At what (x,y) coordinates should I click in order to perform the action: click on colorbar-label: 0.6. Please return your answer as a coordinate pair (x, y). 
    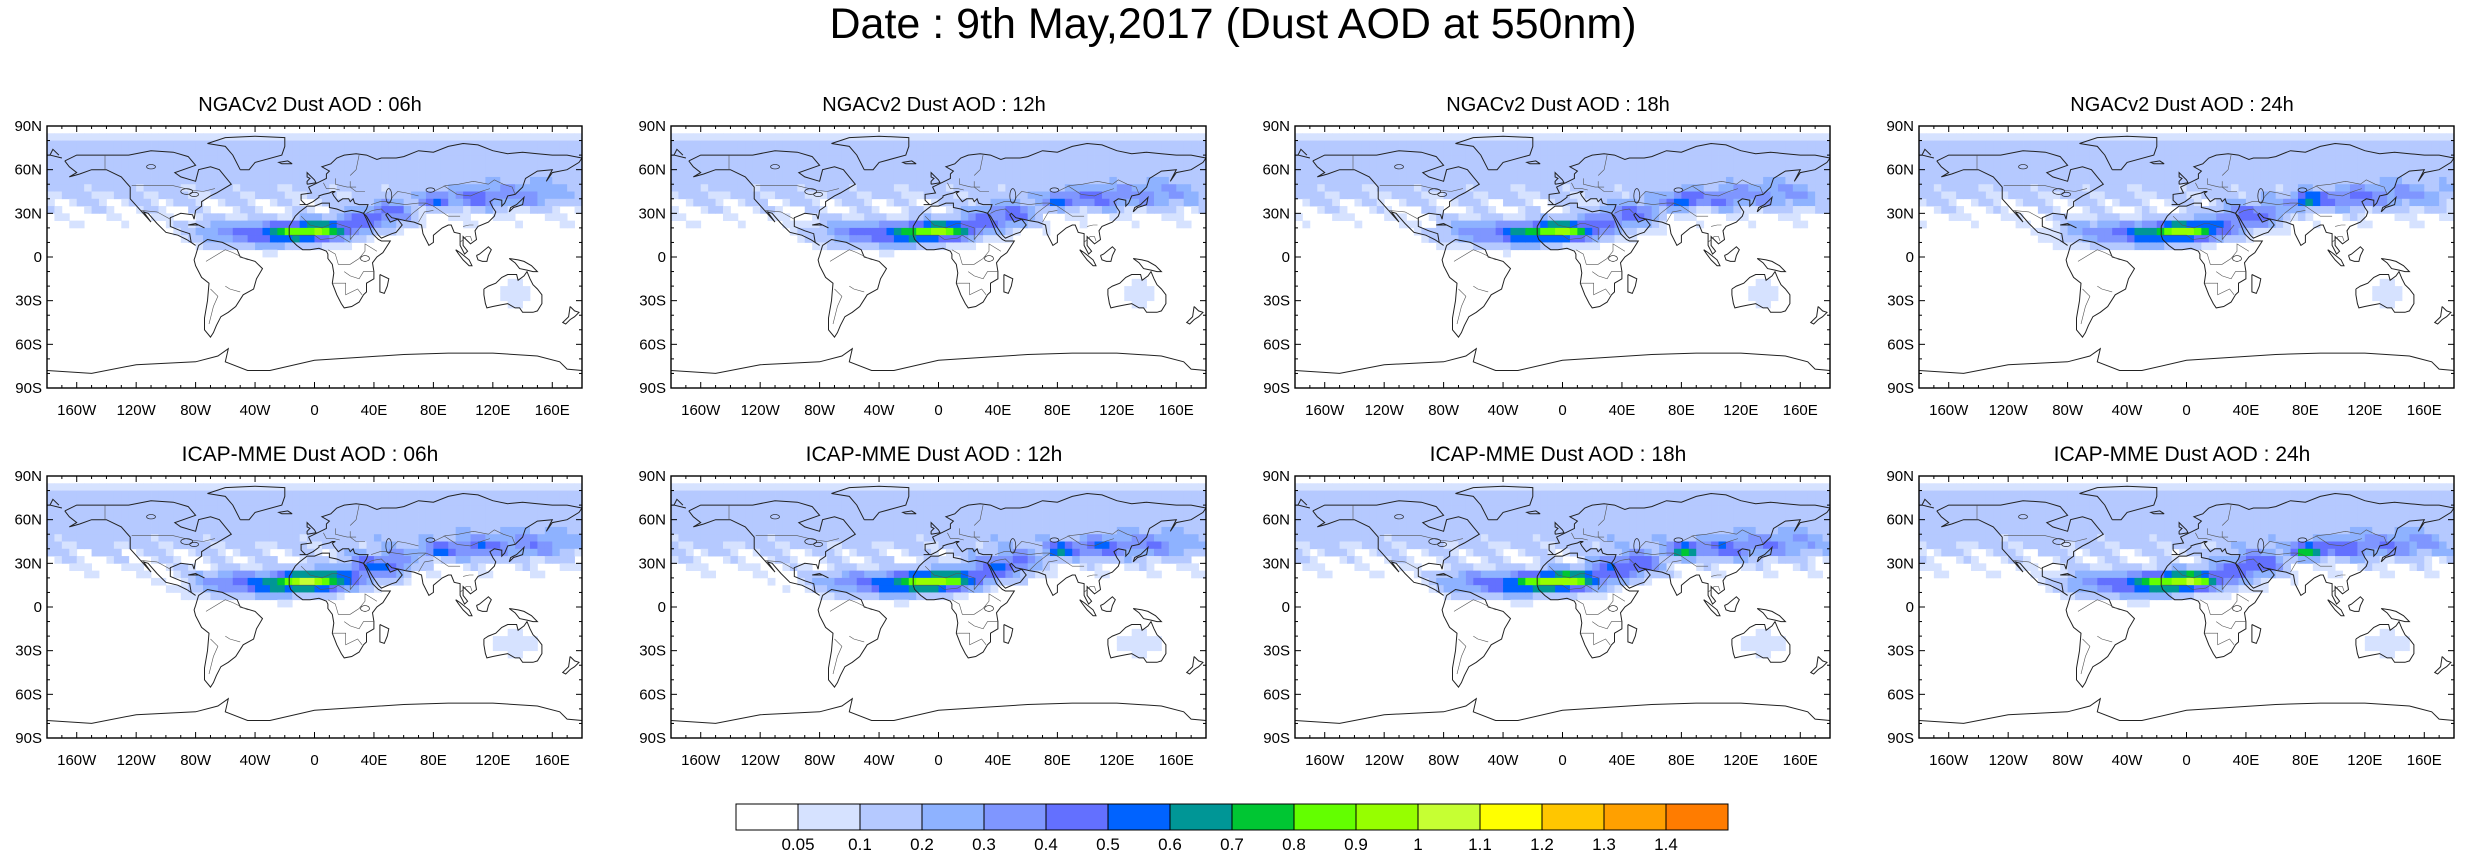
    Looking at the image, I should click on (1170, 844).